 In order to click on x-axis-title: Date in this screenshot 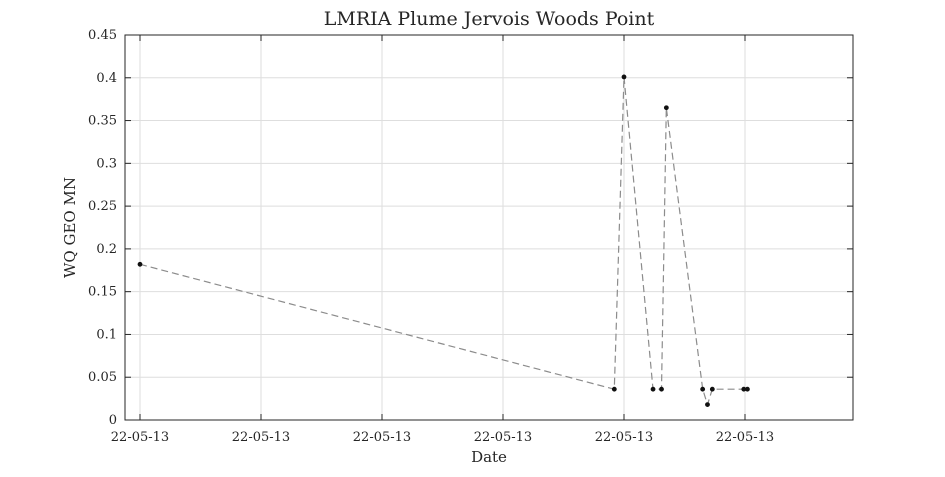, I will do `click(489, 457)`.